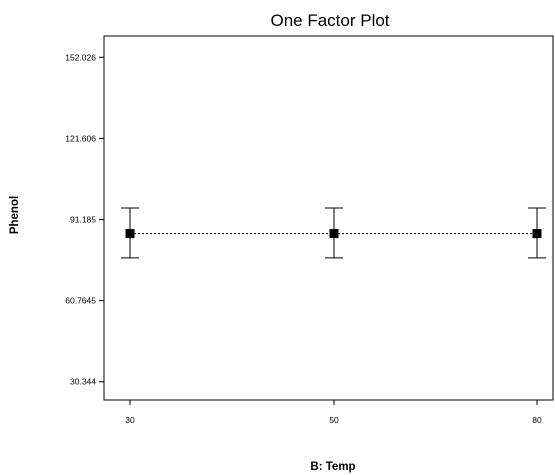 The height and width of the screenshot is (475, 555). I want to click on y-tick-label: 30.344, so click(83, 382).